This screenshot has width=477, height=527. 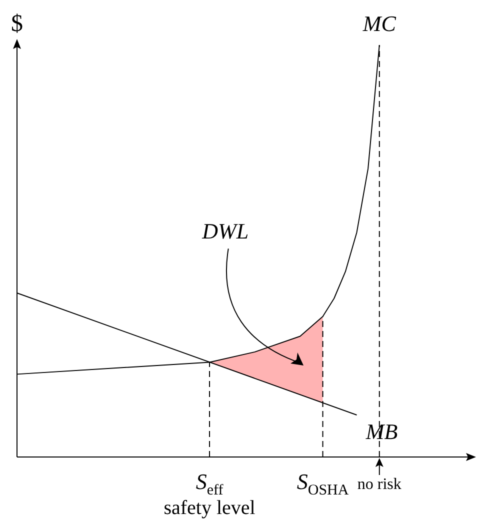 I want to click on x-axis-title: safety level, so click(x=210, y=508).